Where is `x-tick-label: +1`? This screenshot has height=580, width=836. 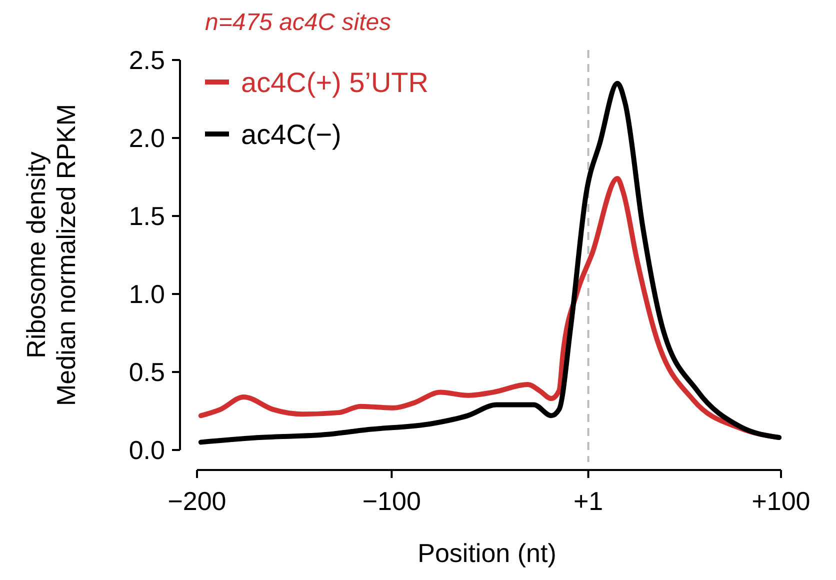
x-tick-label: +1 is located at coordinates (588, 501).